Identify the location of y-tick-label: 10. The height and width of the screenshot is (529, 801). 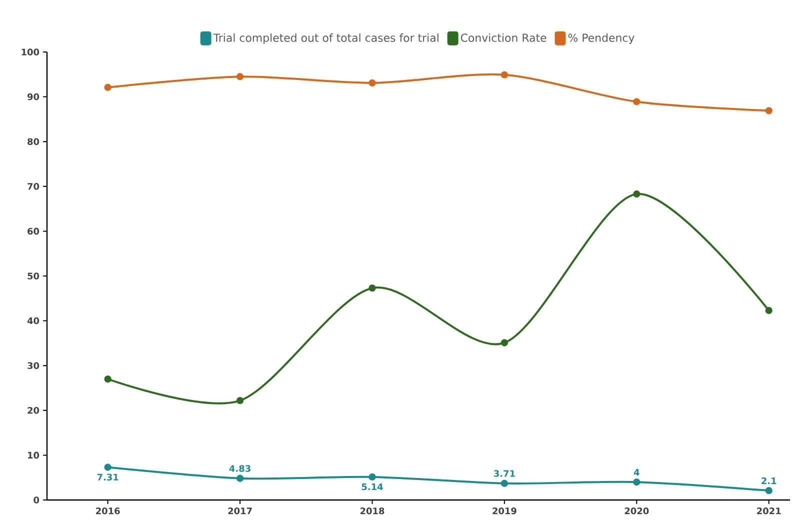
(34, 455).